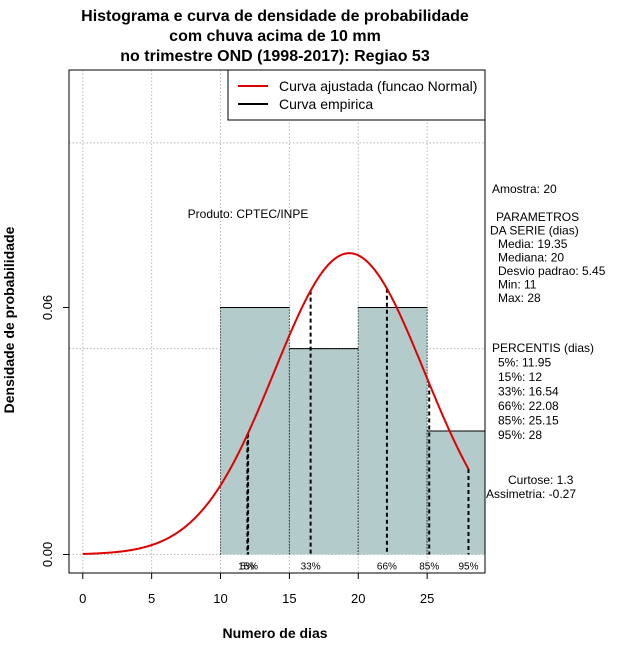  What do you see at coordinates (552, 271) in the screenshot?
I see `parametros-line-4: Desvio padrao: 5.45` at bounding box center [552, 271].